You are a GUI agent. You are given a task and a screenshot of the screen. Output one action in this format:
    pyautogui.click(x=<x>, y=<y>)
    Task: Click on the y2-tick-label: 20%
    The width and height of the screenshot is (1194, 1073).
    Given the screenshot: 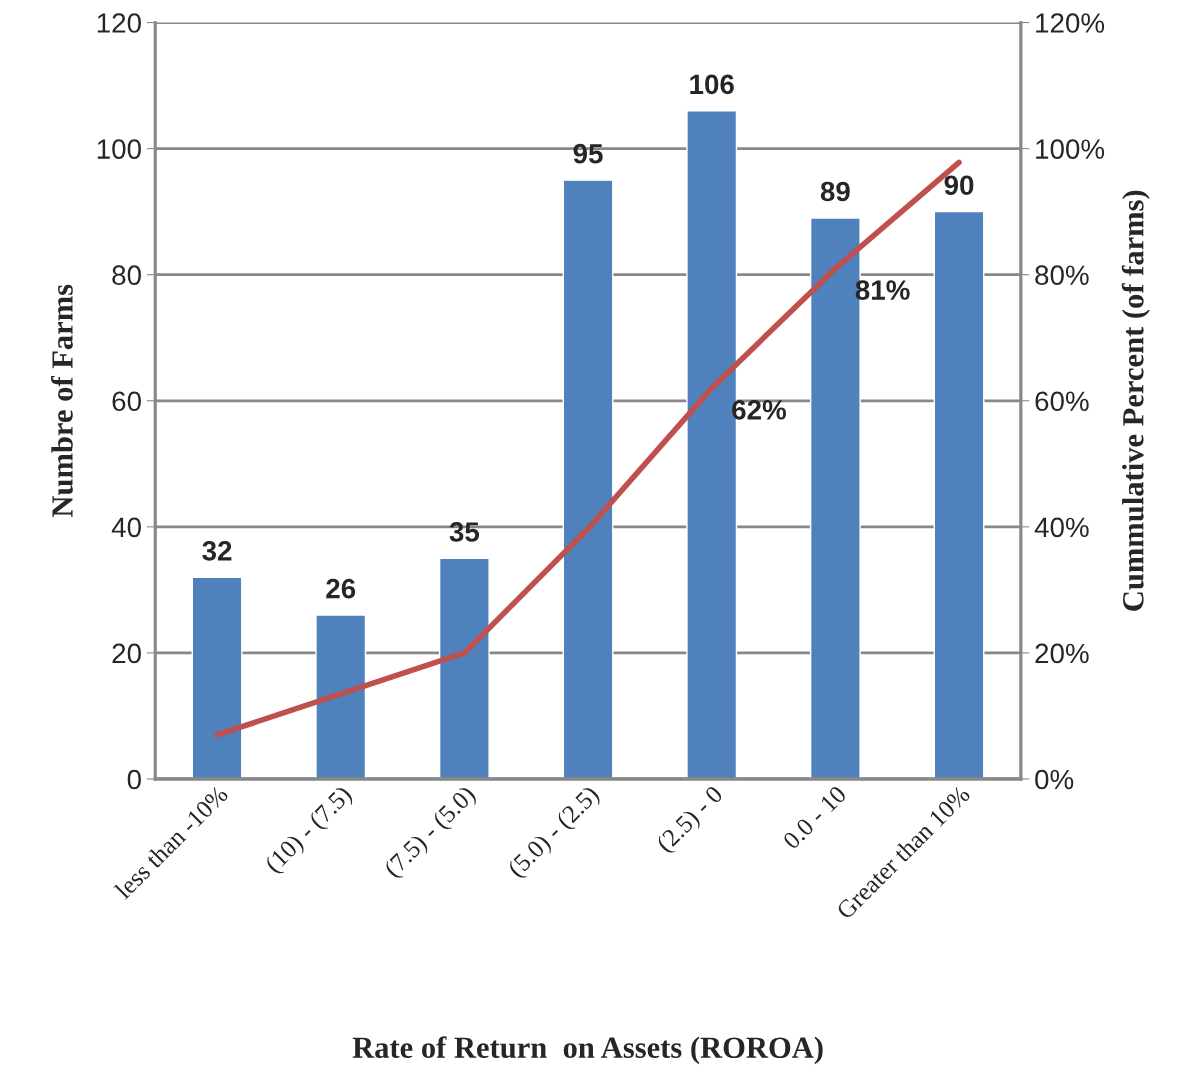 What is the action you would take?
    pyautogui.click(x=1062, y=653)
    